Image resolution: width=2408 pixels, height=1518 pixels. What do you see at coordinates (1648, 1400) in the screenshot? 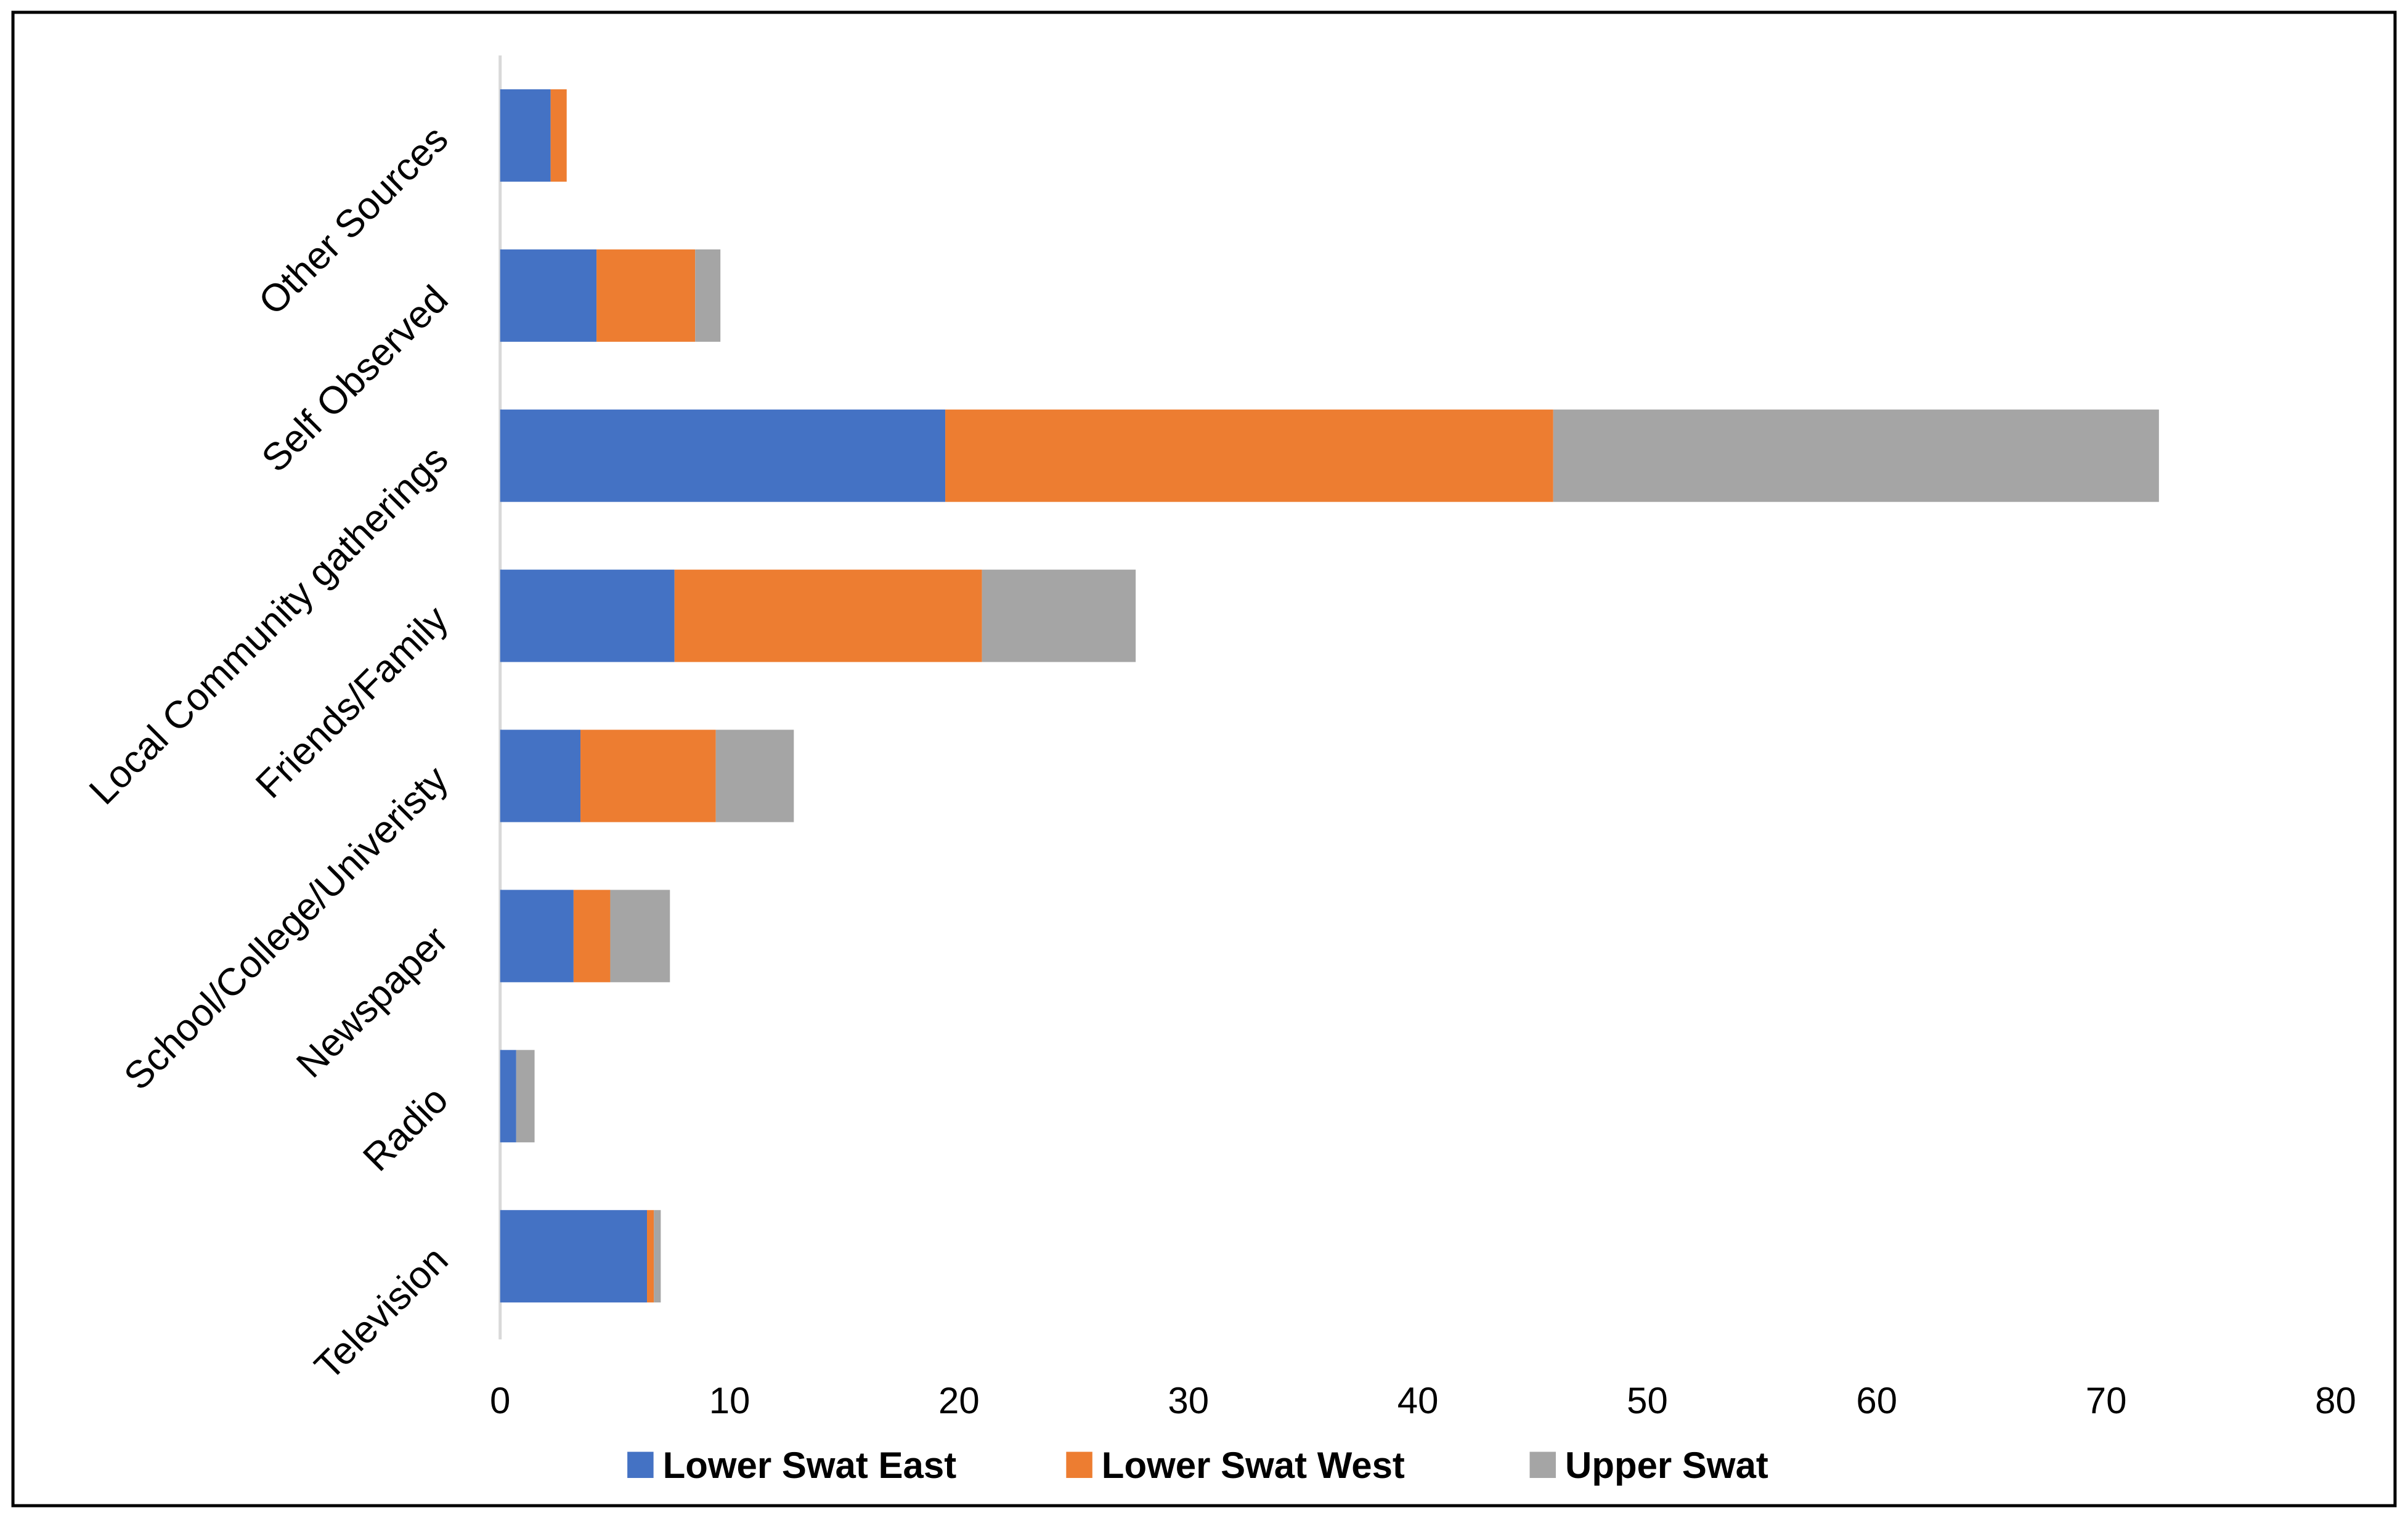
I see `x-tick-label: 50` at bounding box center [1648, 1400].